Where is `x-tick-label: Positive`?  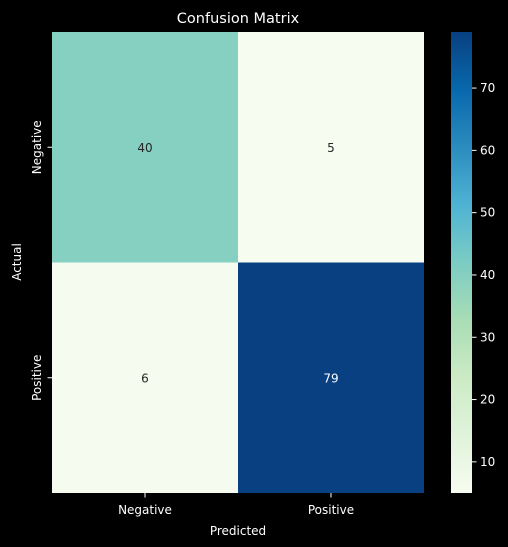
x-tick-label: Positive is located at coordinates (331, 510).